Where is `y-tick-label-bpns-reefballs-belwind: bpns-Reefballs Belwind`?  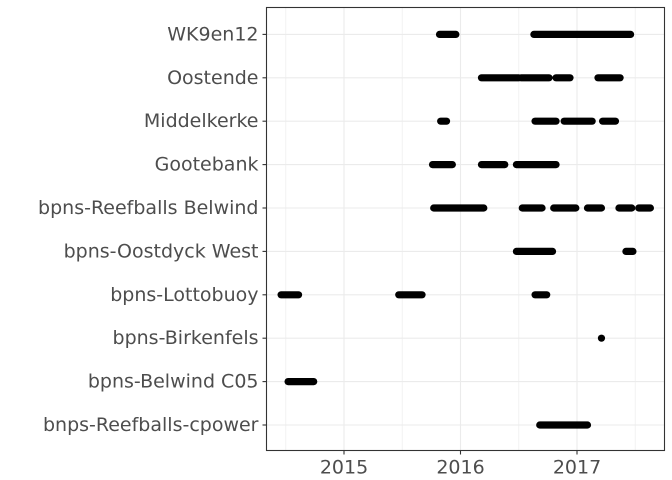 y-tick-label-bpns-reefballs-belwind: bpns-Reefballs Belwind is located at coordinates (148, 208).